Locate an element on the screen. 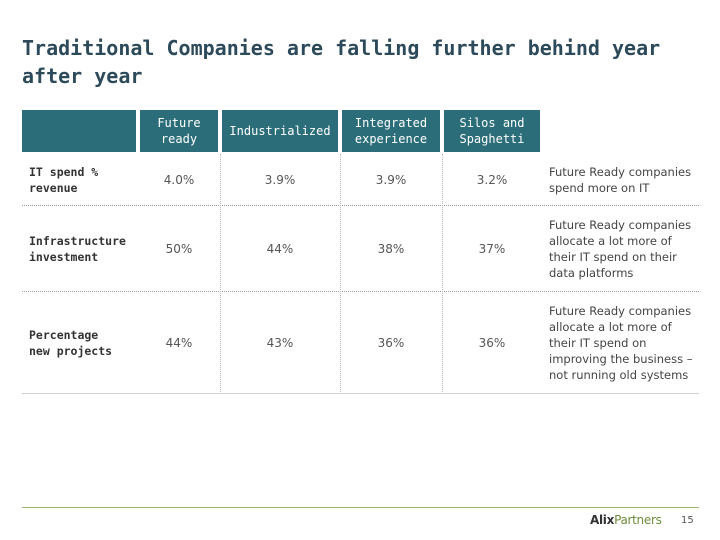 The width and height of the screenshot is (720, 540). row-label-new-projects: Percentage new projects is located at coordinates (71, 343).